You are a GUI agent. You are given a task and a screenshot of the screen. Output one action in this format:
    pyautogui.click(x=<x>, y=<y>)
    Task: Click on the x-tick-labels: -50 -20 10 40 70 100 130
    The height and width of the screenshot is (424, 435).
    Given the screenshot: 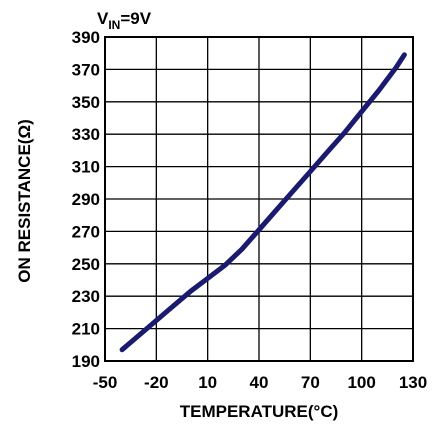 What is the action you would take?
    pyautogui.click(x=260, y=382)
    